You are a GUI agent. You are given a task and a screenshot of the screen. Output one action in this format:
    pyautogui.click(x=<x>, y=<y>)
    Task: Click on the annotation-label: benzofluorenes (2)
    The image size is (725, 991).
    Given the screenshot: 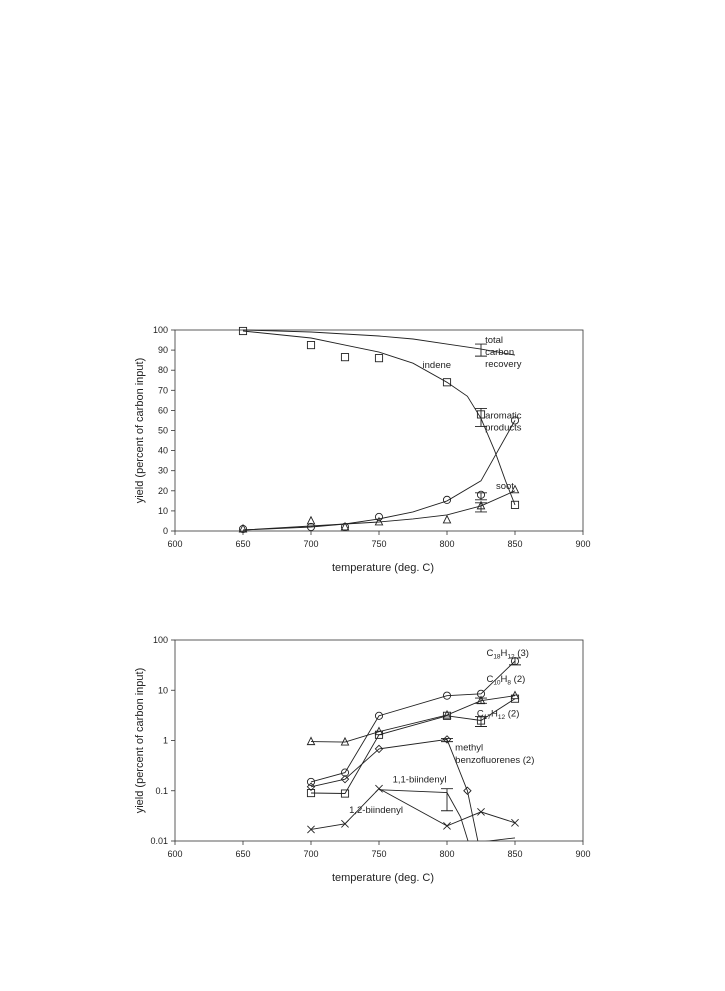 What is the action you would take?
    pyautogui.click(x=494, y=760)
    